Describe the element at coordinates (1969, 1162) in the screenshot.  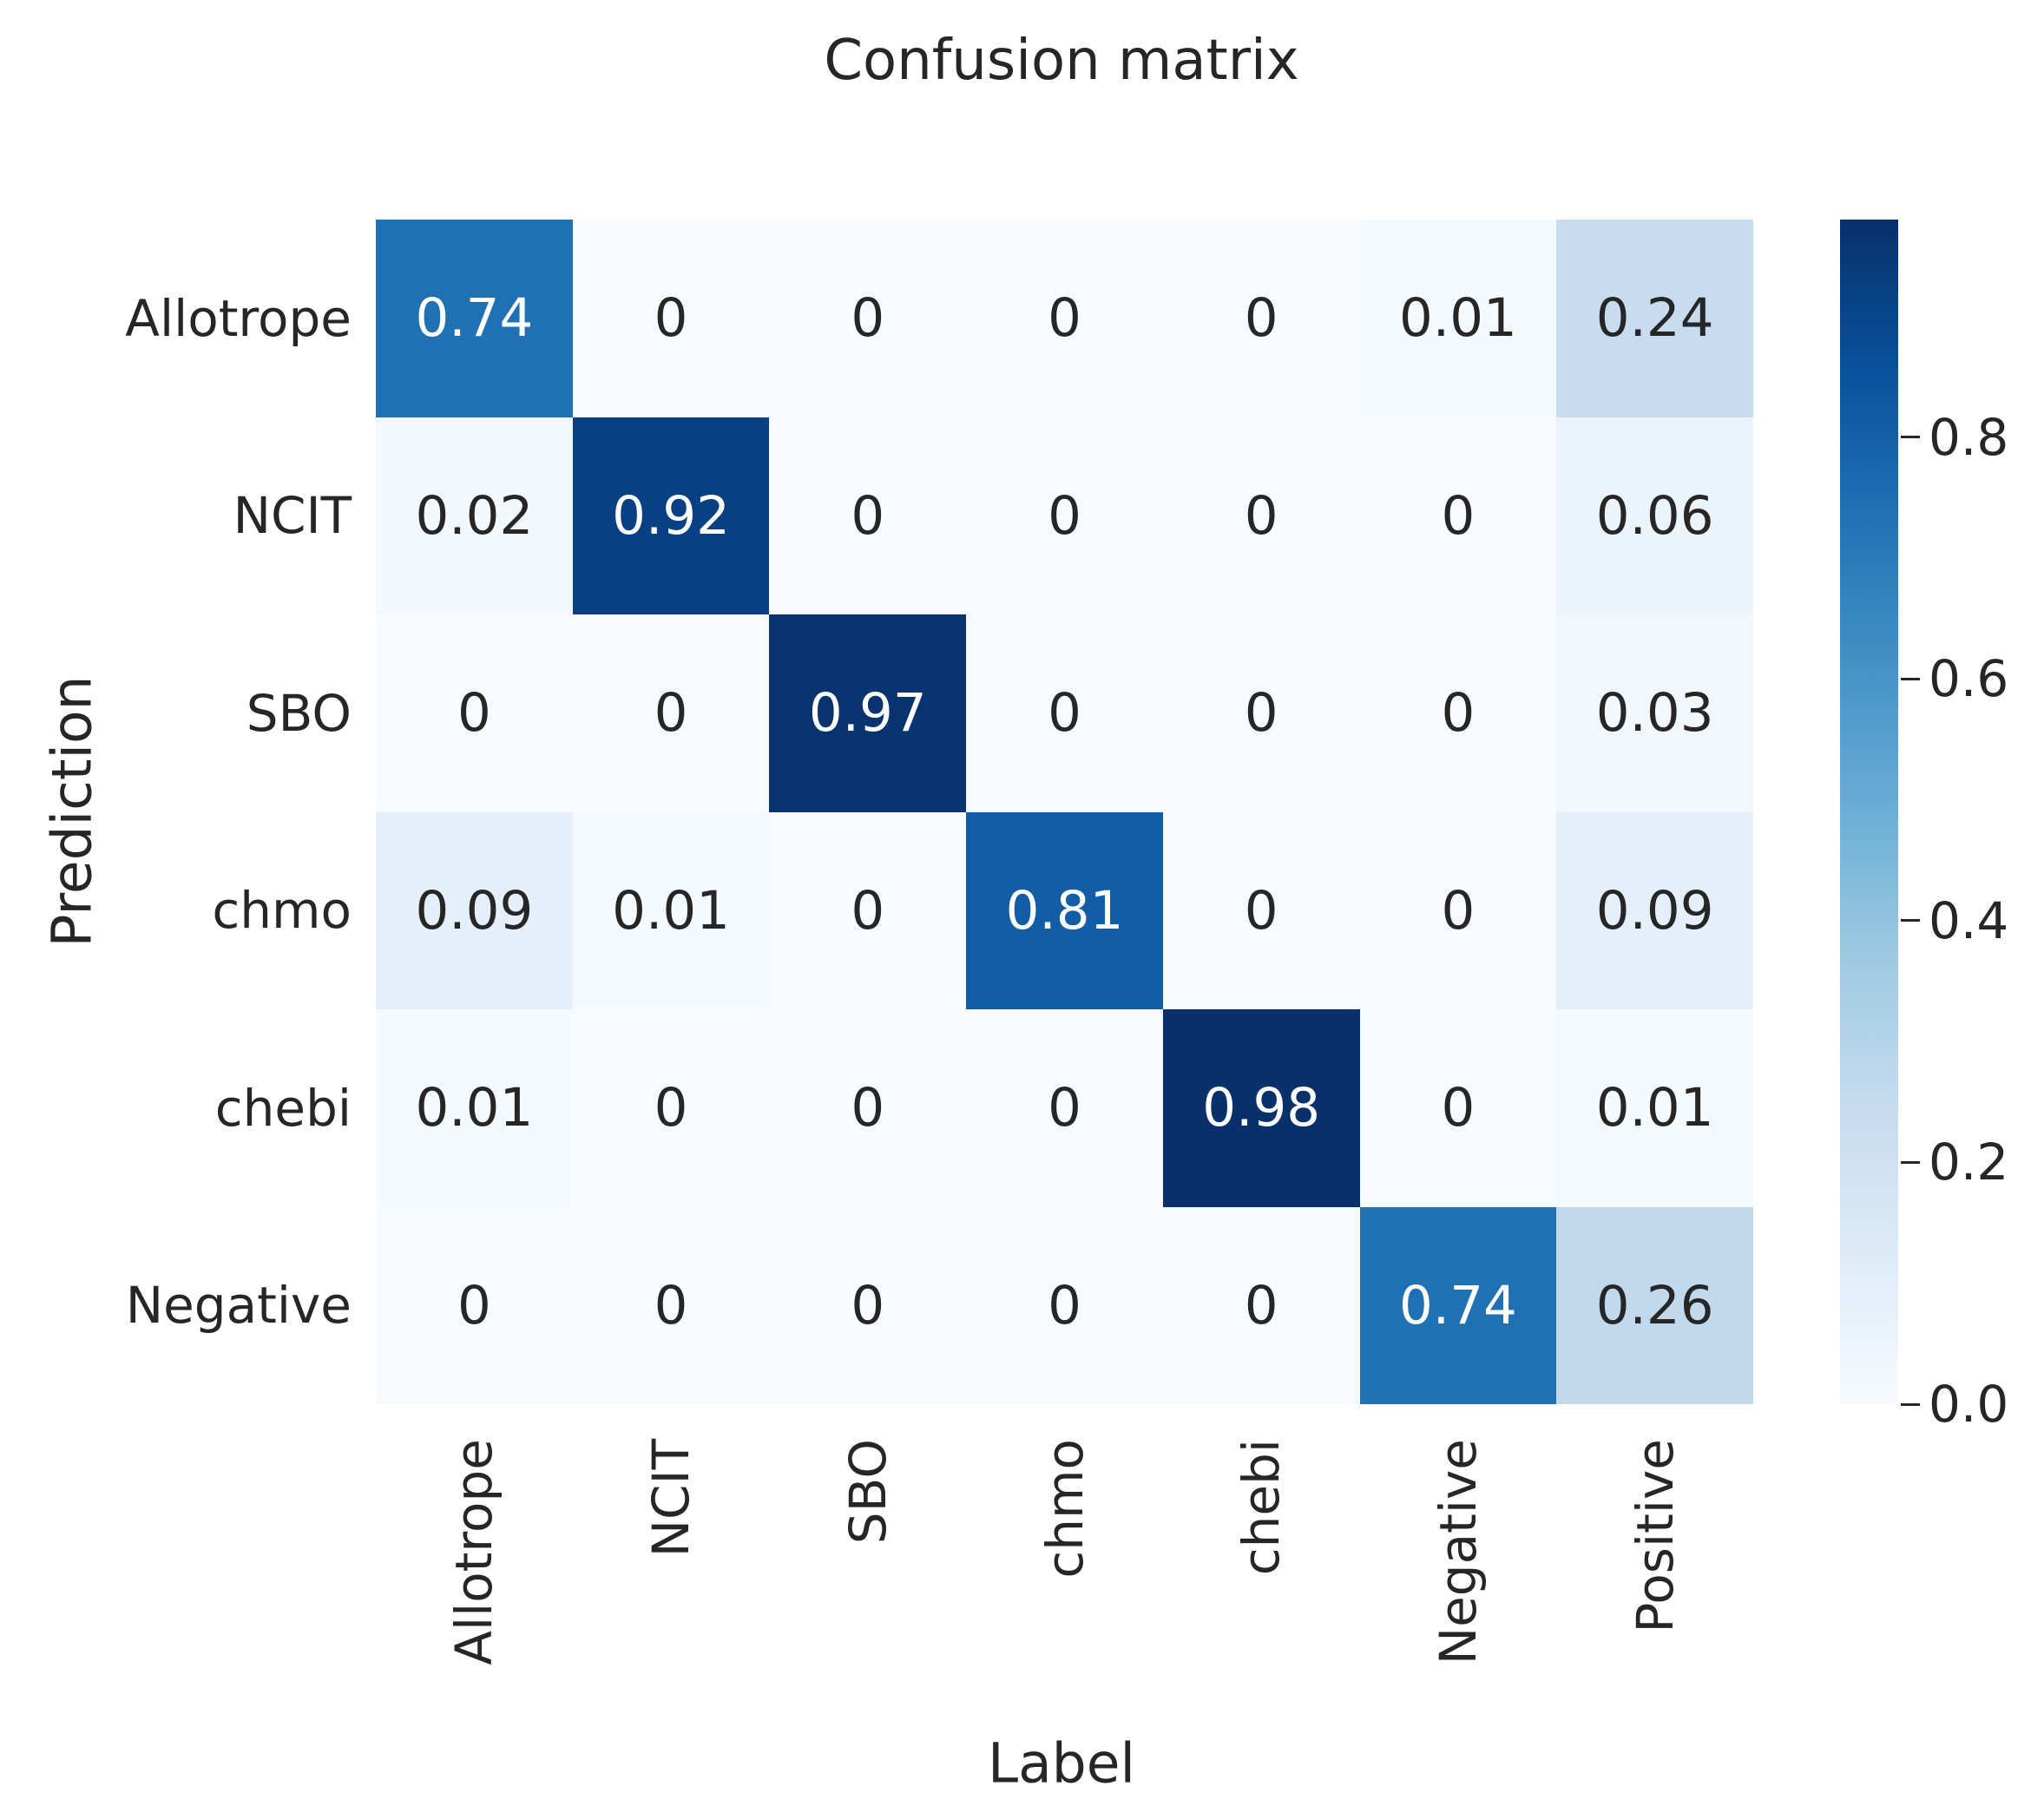
I see `colorbar-tick-label: 0.2` at that location.